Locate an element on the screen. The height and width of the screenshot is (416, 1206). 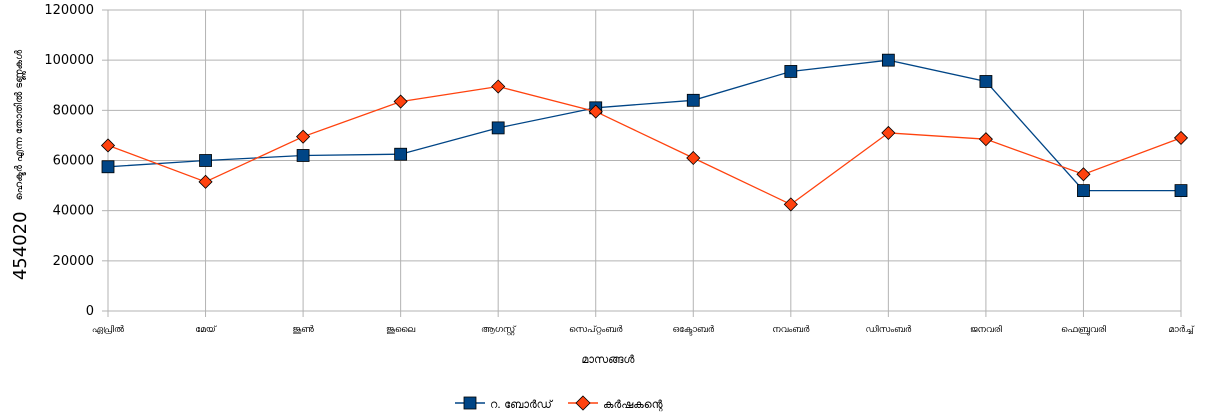
x-tick-label: മാർച്ച് is located at coordinates (1181, 329).